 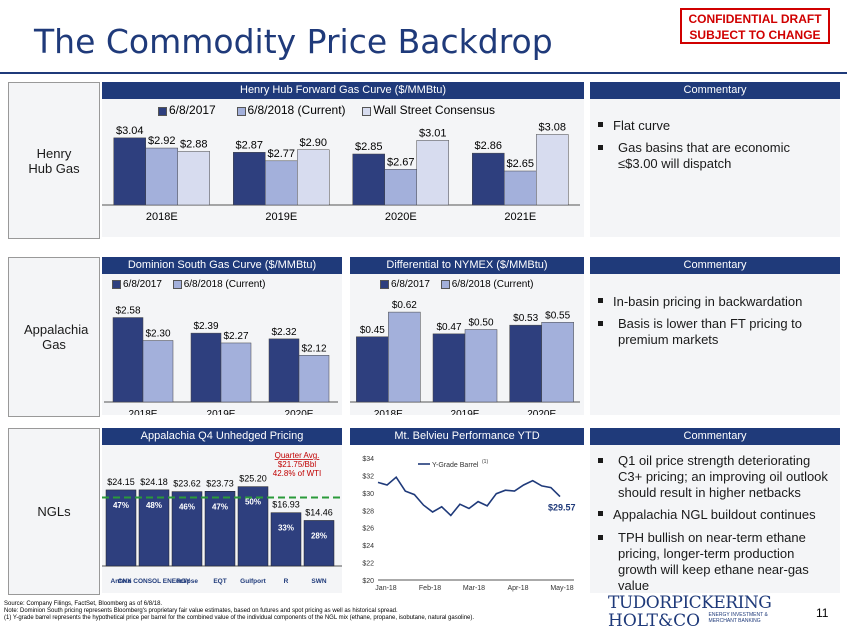 I want to click on data-label: $2.87, so click(x=249, y=145).